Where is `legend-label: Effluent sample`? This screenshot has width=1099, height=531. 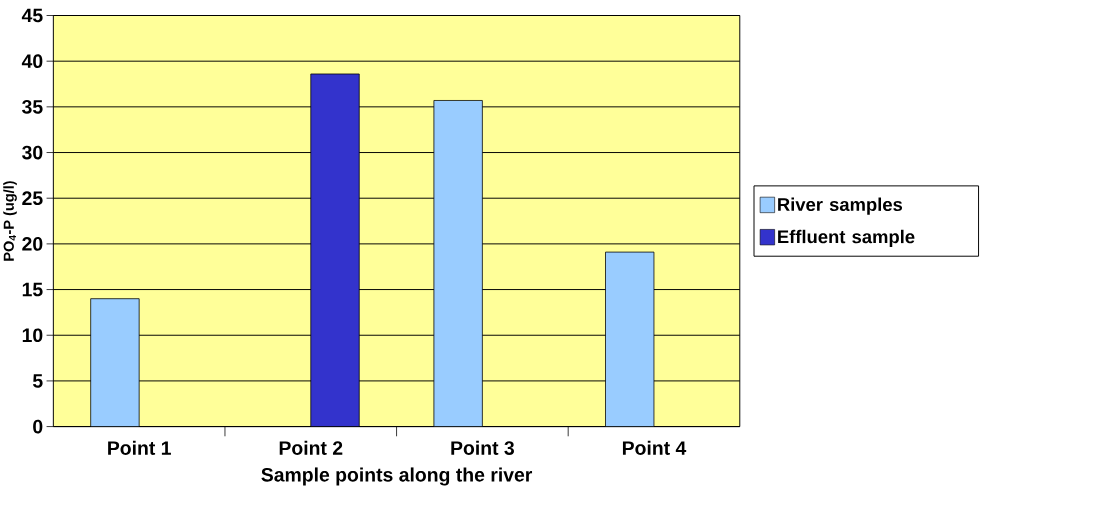 legend-label: Effluent sample is located at coordinates (846, 238).